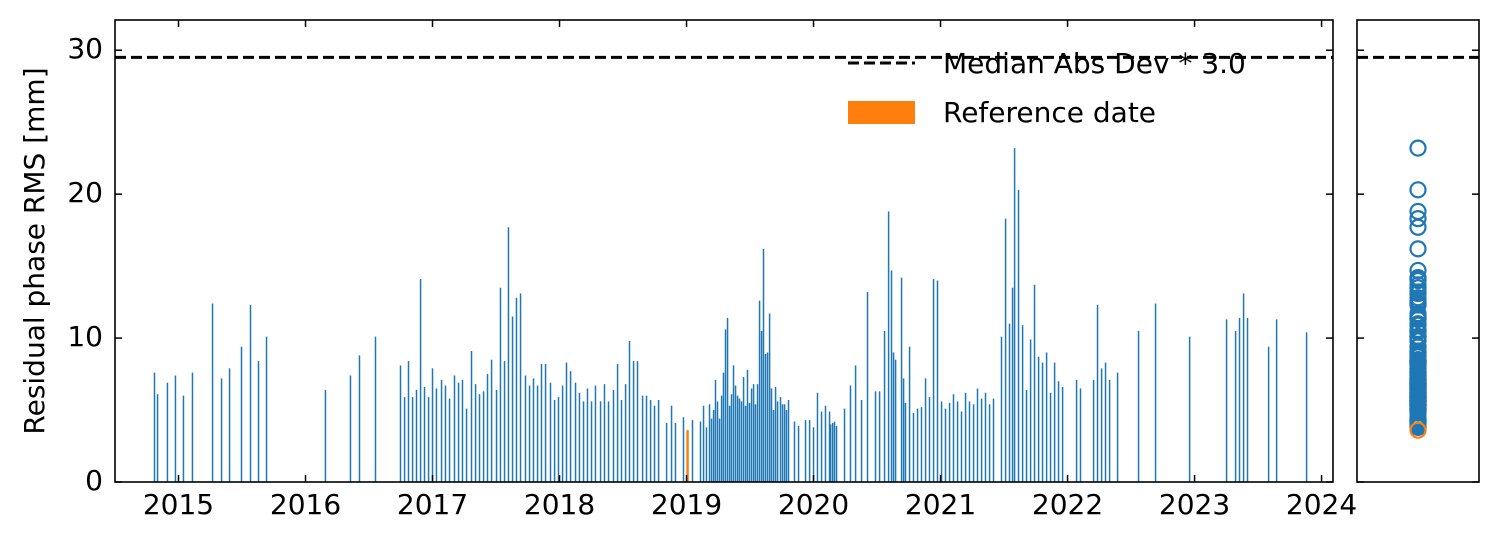 This screenshot has height=549, width=1500. Describe the element at coordinates (813, 504) in the screenshot. I see `x-tick-label: 2020` at that location.